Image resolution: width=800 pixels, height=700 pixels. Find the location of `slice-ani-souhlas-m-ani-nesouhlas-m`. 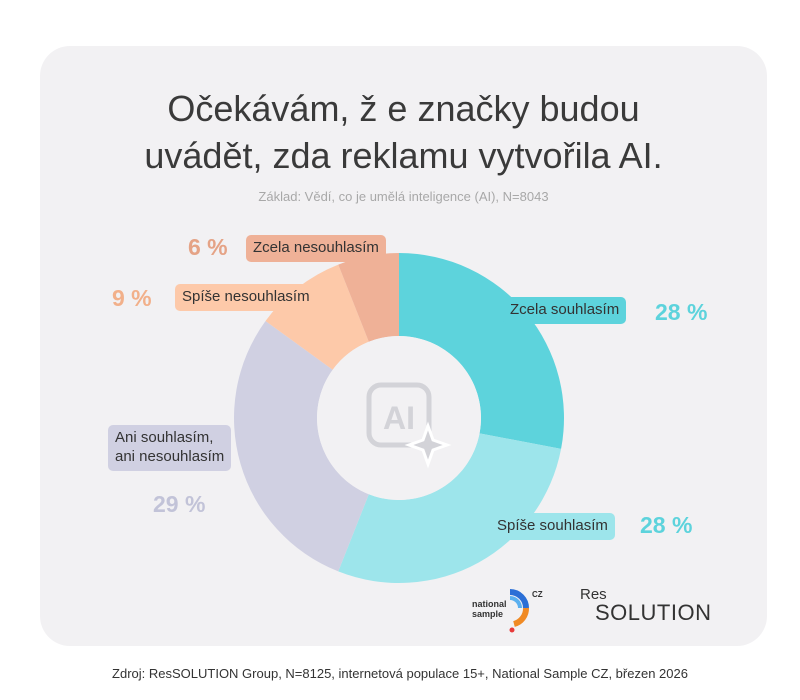

slice-ani-souhlas-m-ani-nesouhlas-m is located at coordinates (301, 446).